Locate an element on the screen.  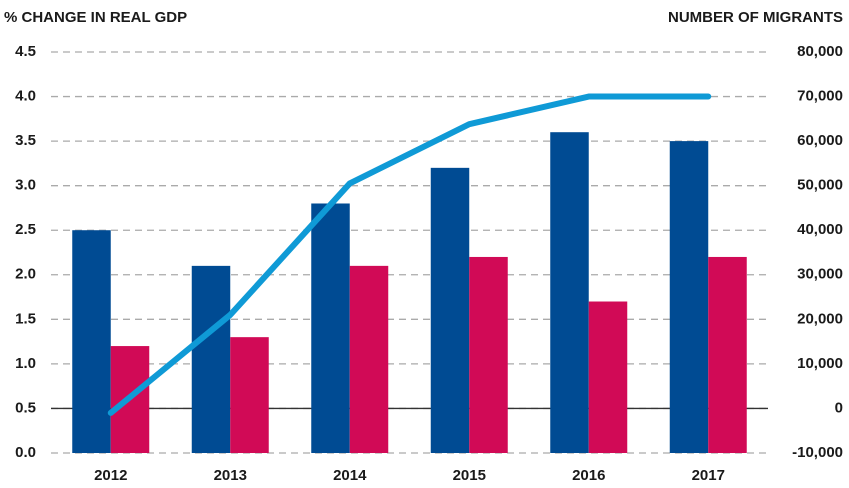
y-tick-label: 2.5 is located at coordinates (25, 229).